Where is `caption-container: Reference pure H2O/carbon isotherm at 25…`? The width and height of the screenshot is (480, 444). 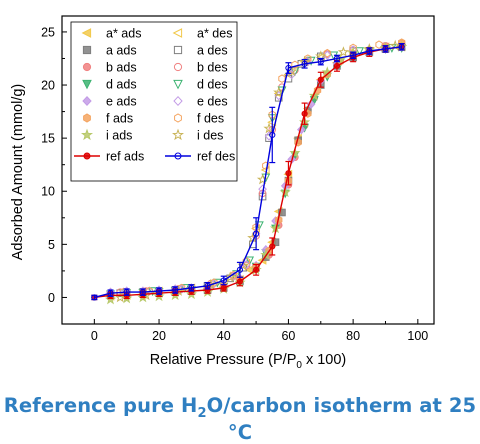
caption-container: Reference pure H2O/carbon isotherm at 25… is located at coordinates (240, 419).